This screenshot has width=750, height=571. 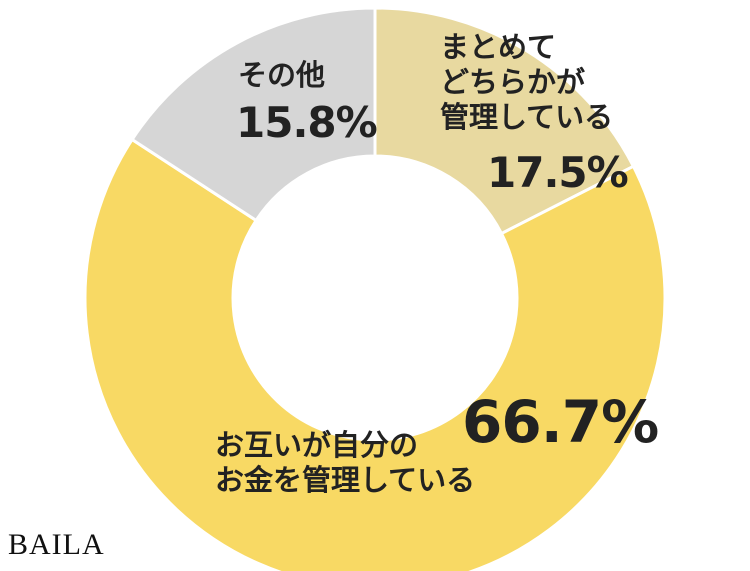 I want to click on slice-label: お互いが自分の お金を管理している, so click(x=345, y=462).